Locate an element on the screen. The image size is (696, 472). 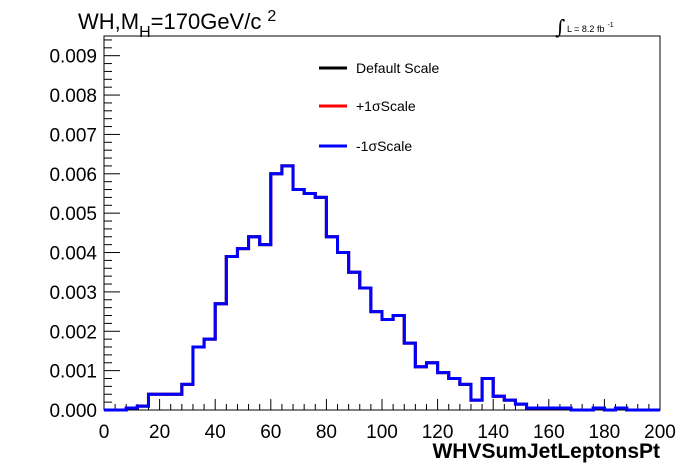
lumi-label: L = 8.2 fb -1 is located at coordinates (590, 28).